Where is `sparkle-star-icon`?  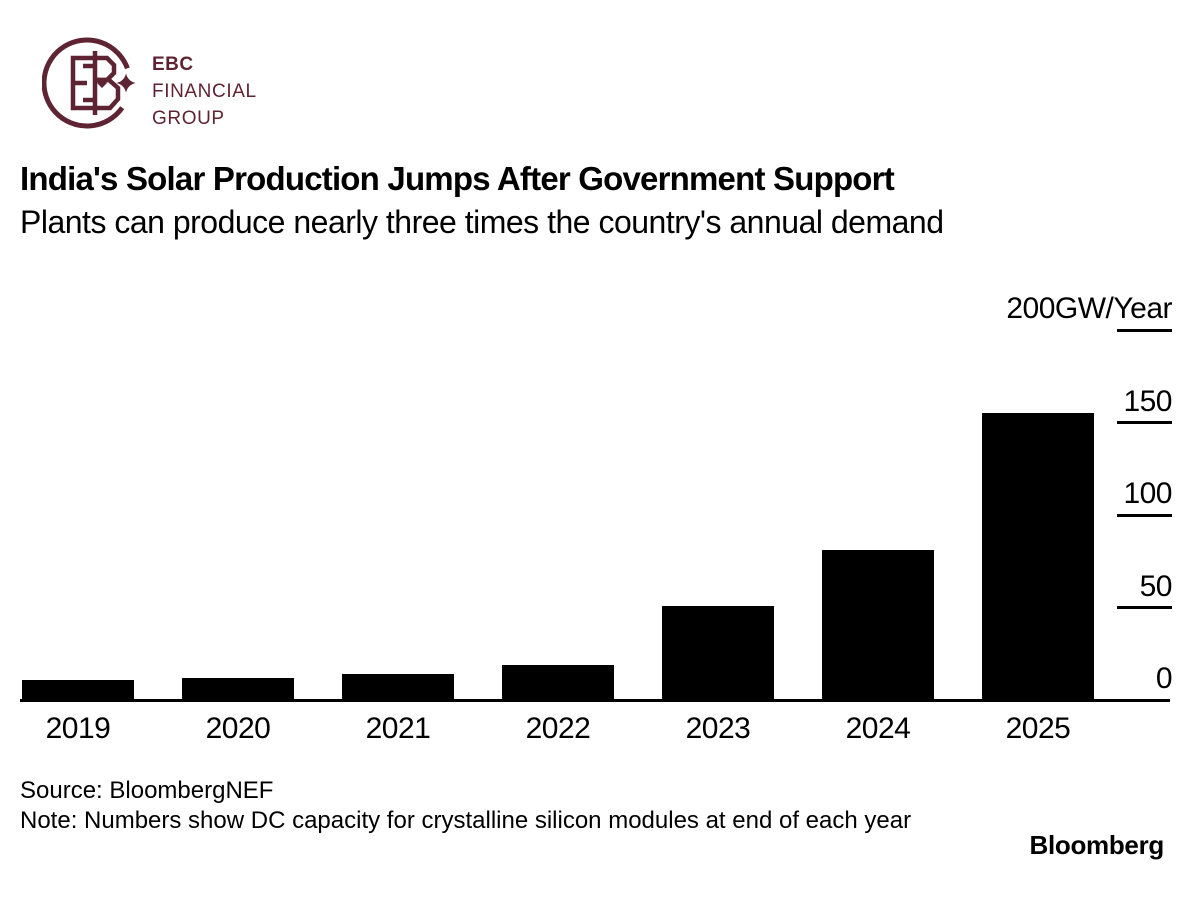 sparkle-star-icon is located at coordinates (126, 83).